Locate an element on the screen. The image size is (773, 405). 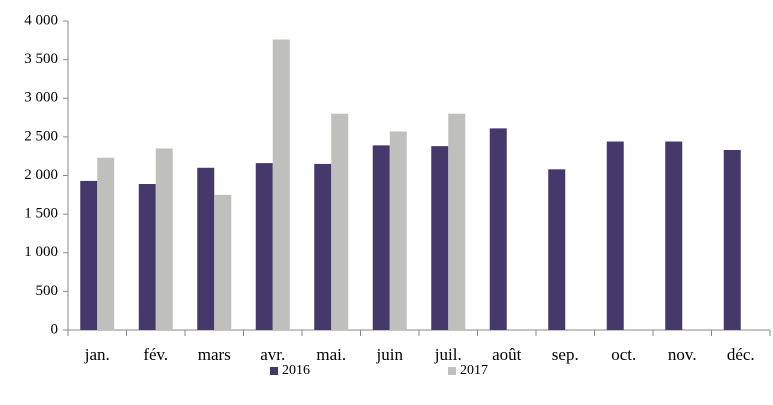
x-tick-label: sep. is located at coordinates (565, 354).